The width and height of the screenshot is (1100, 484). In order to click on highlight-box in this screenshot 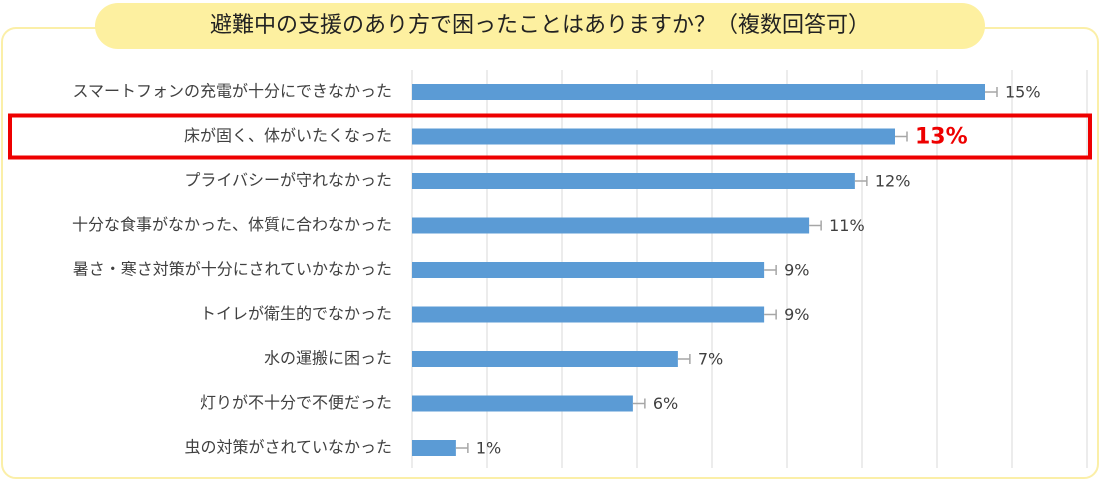, I will do `click(550, 136)`.